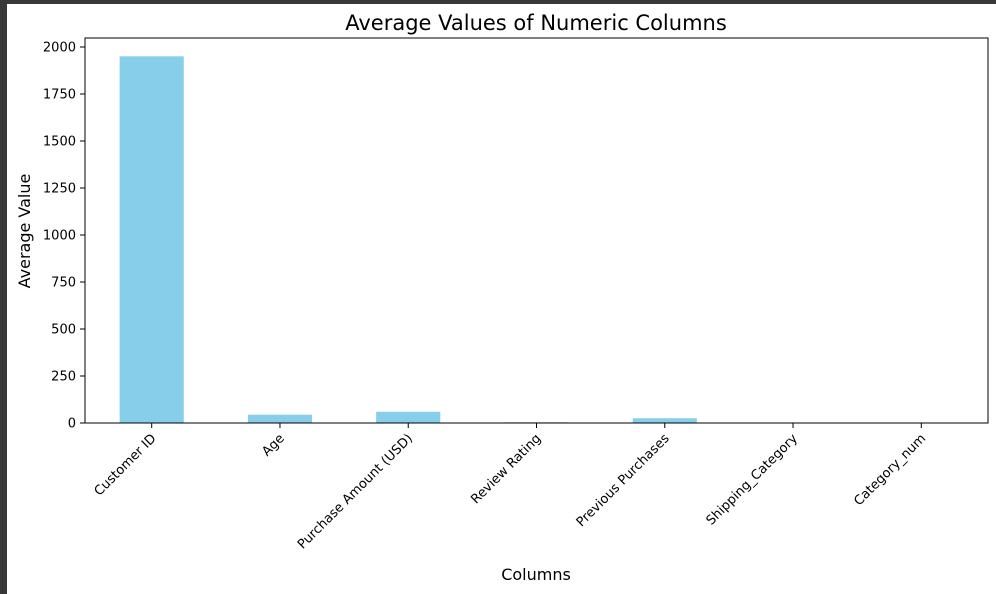 The width and height of the screenshot is (996, 594). I want to click on y-tick-label: 1250, so click(59, 189).